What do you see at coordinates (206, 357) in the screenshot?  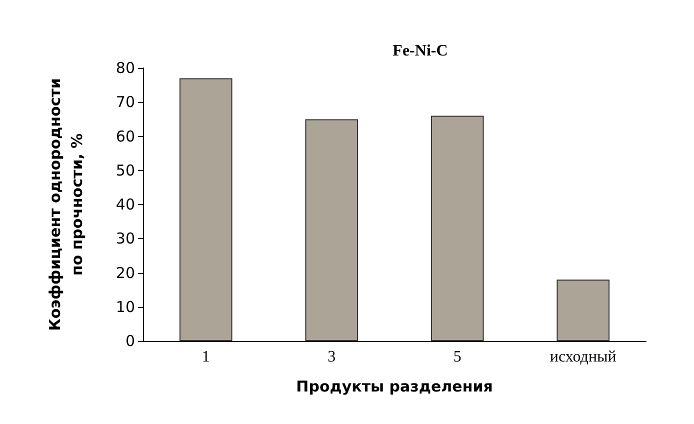 I see `x-tick-label: 1` at bounding box center [206, 357].